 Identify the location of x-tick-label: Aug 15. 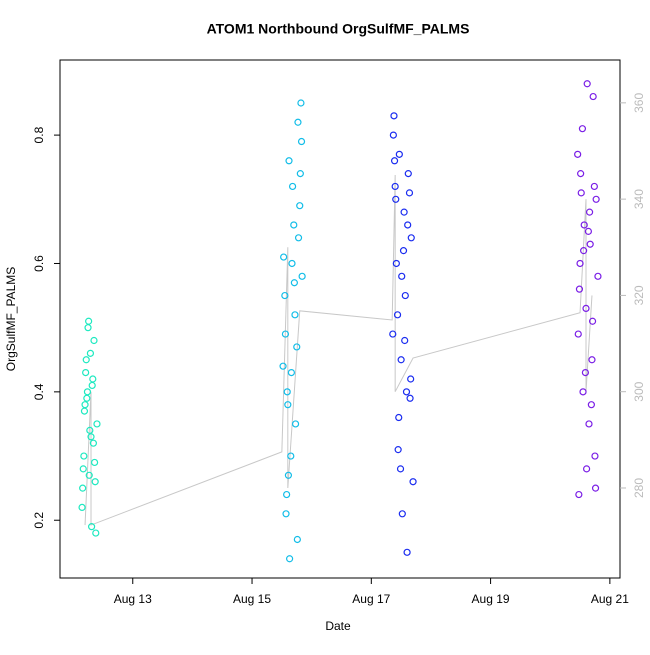
(252, 599).